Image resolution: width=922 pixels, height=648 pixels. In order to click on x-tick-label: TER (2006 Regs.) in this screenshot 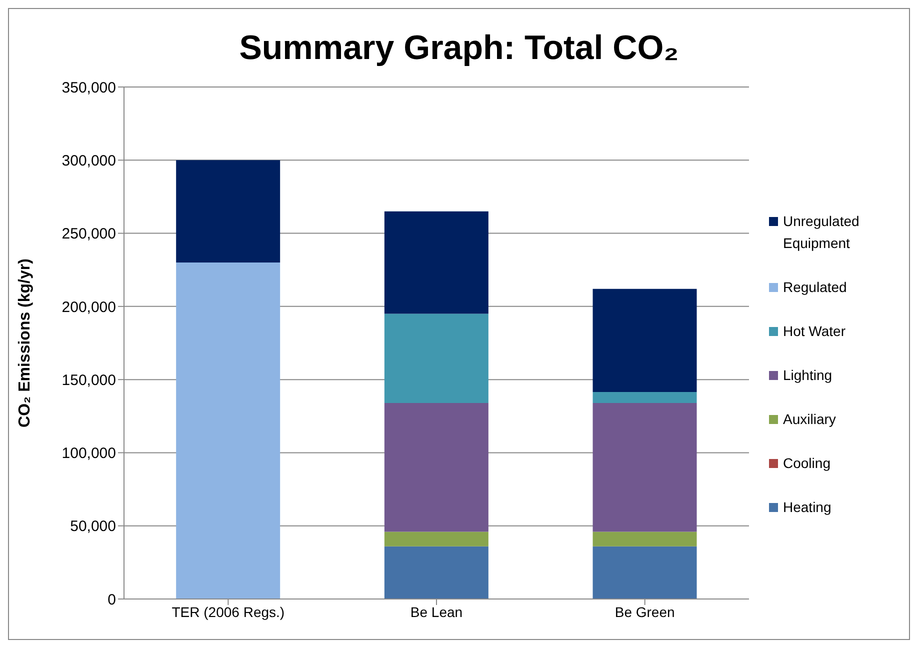, I will do `click(228, 612)`.